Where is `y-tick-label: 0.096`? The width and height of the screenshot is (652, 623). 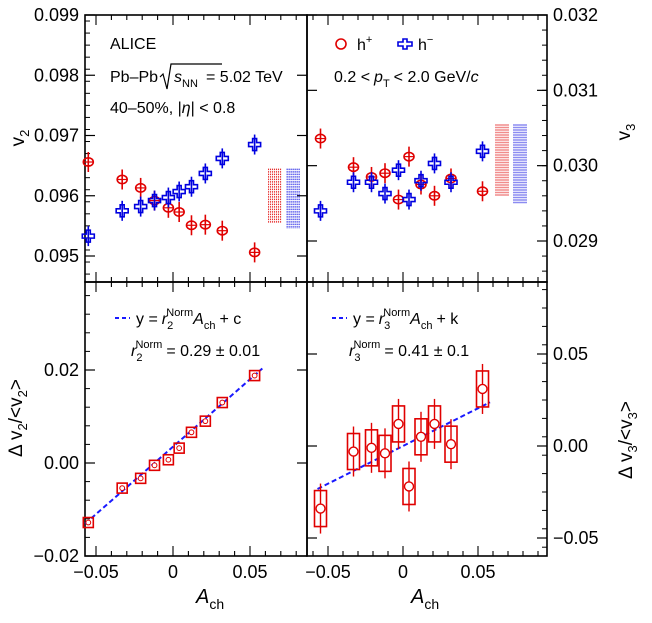 y-tick-label: 0.096 is located at coordinates (56, 196).